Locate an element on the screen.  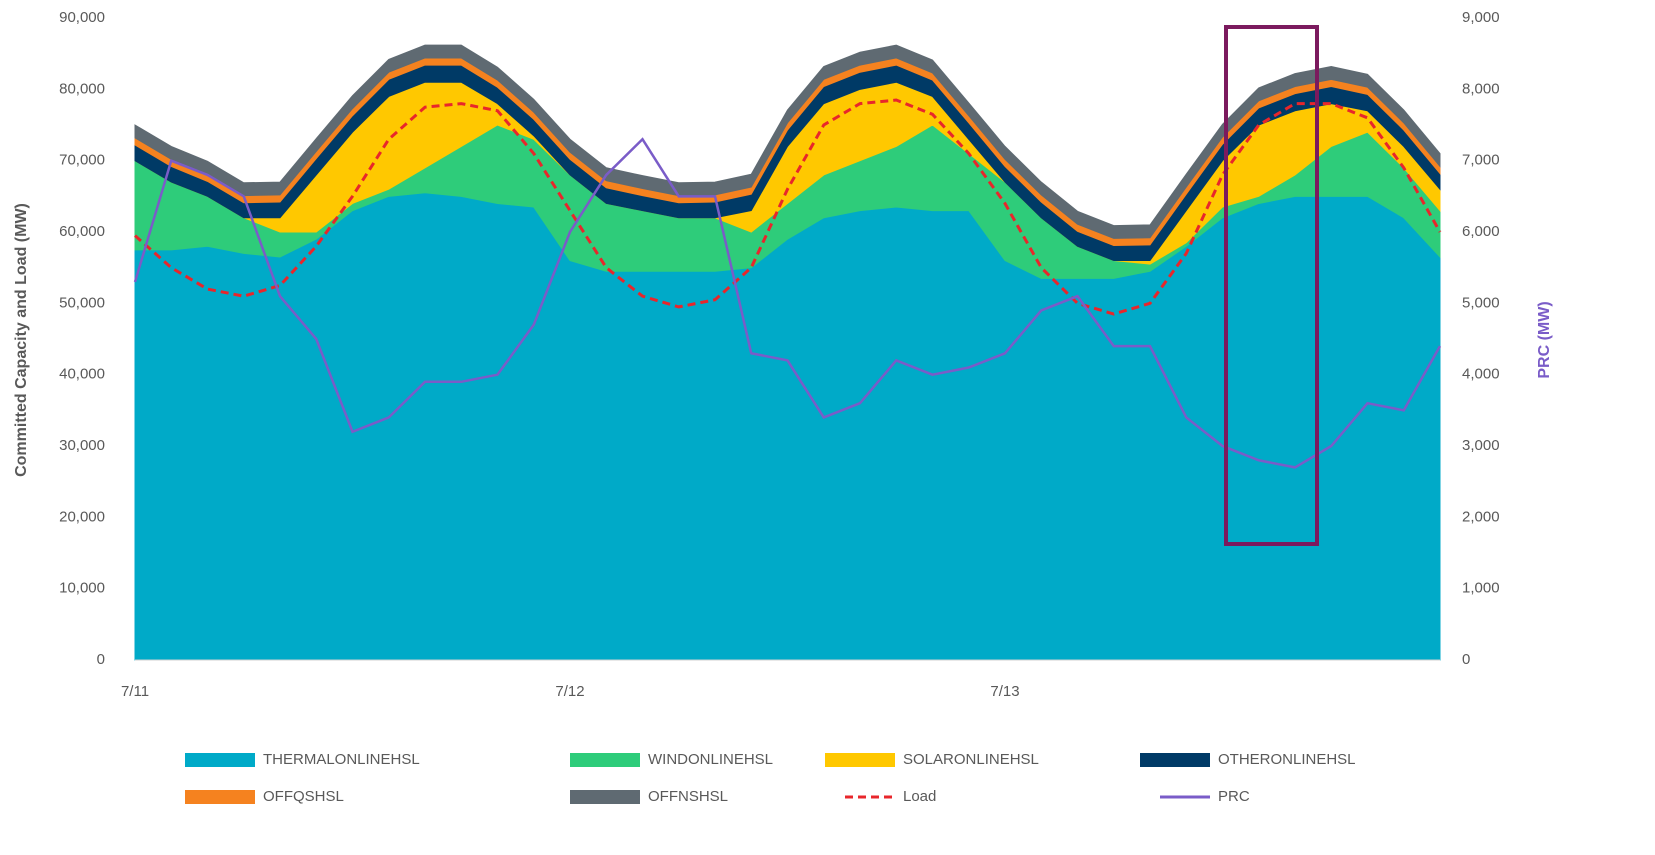
y2-tick-label: 5,000 is located at coordinates (1481, 302).